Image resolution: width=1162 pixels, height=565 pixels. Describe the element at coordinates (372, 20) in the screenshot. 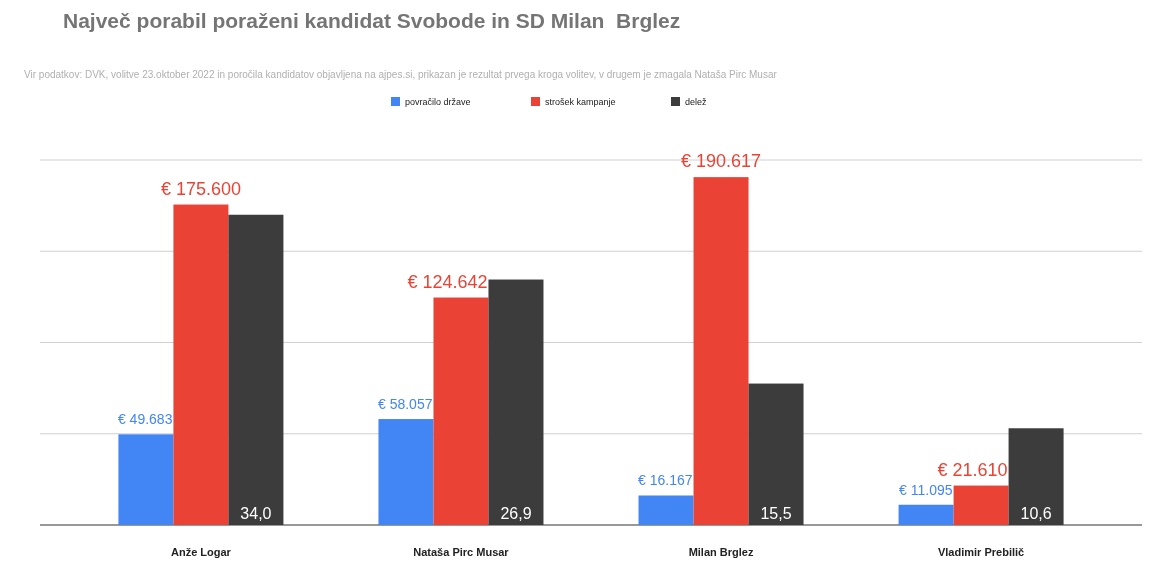

I see `chart-title: Največ porabil poraženi kandidat Svobode in SD Milan Brglez` at that location.